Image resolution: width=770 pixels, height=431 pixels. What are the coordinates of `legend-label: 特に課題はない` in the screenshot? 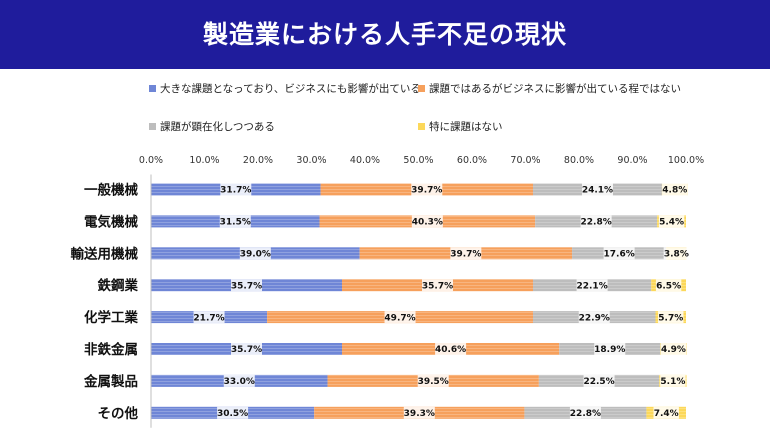 It's located at (466, 127).